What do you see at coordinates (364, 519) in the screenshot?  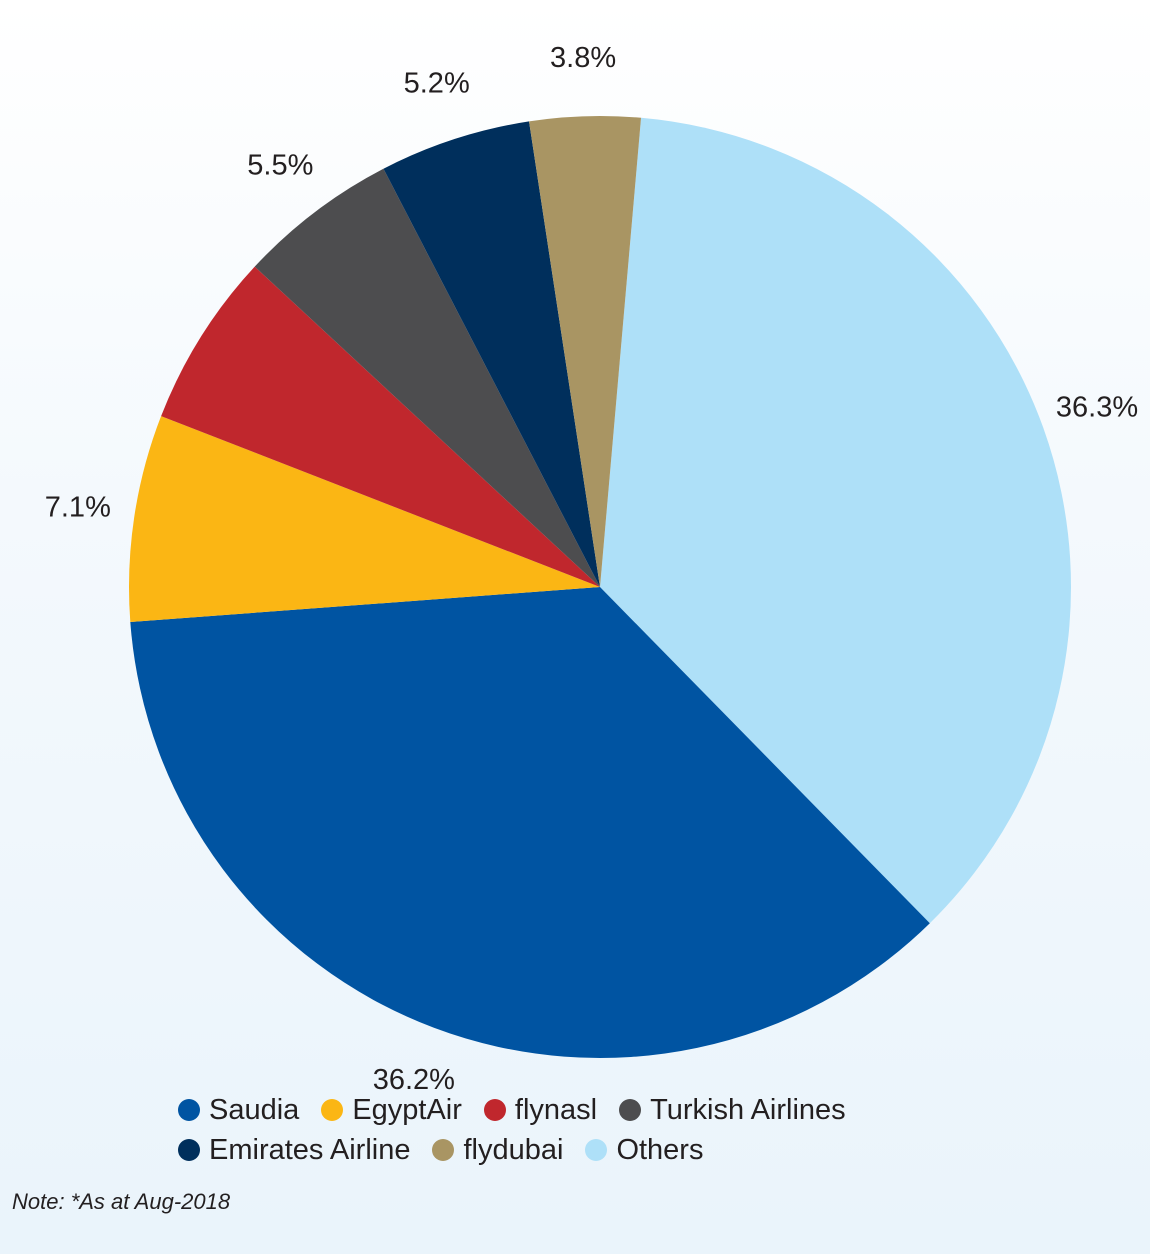 I see `pie-slice-egyptair` at bounding box center [364, 519].